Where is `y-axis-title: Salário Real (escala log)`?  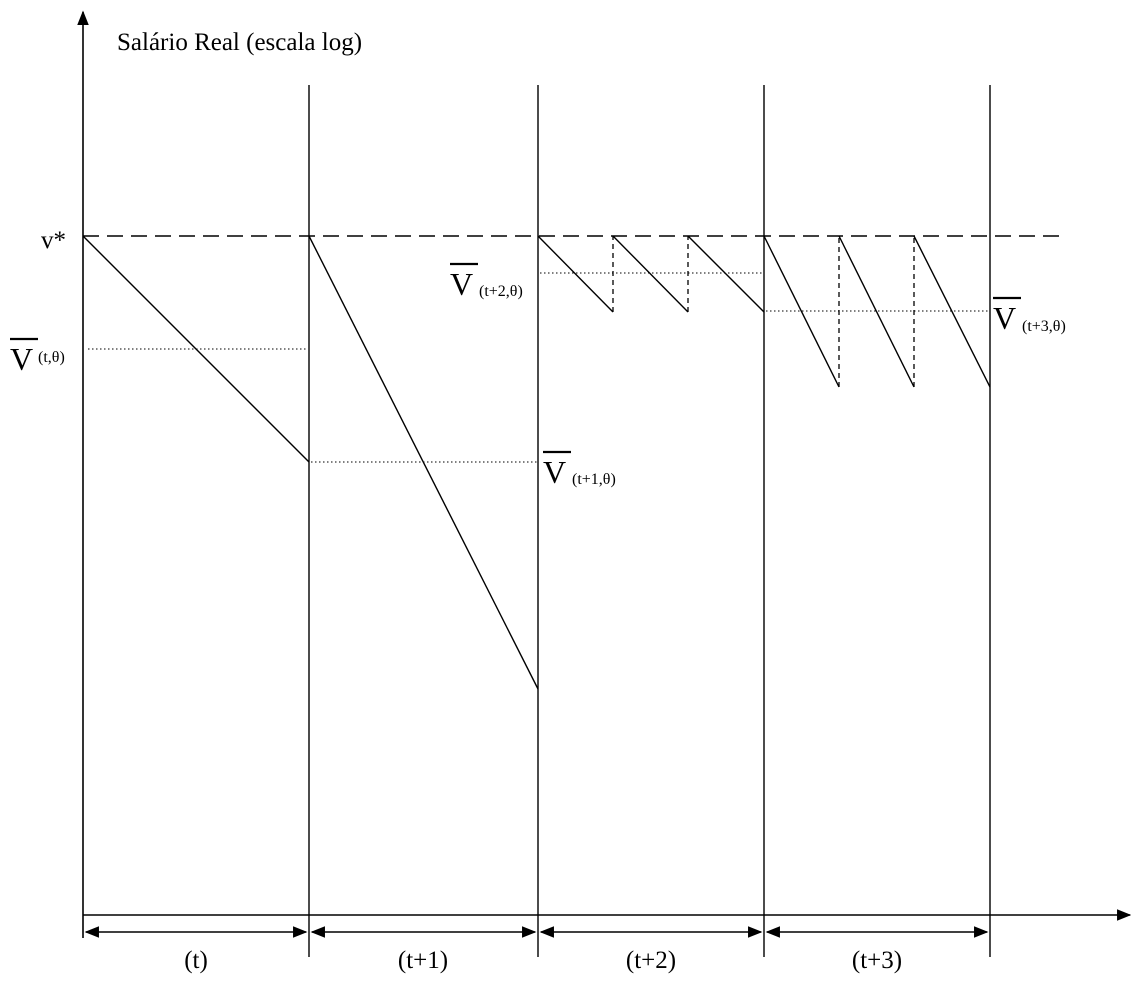
y-axis-title: Salário Real (escala log) is located at coordinates (239, 42).